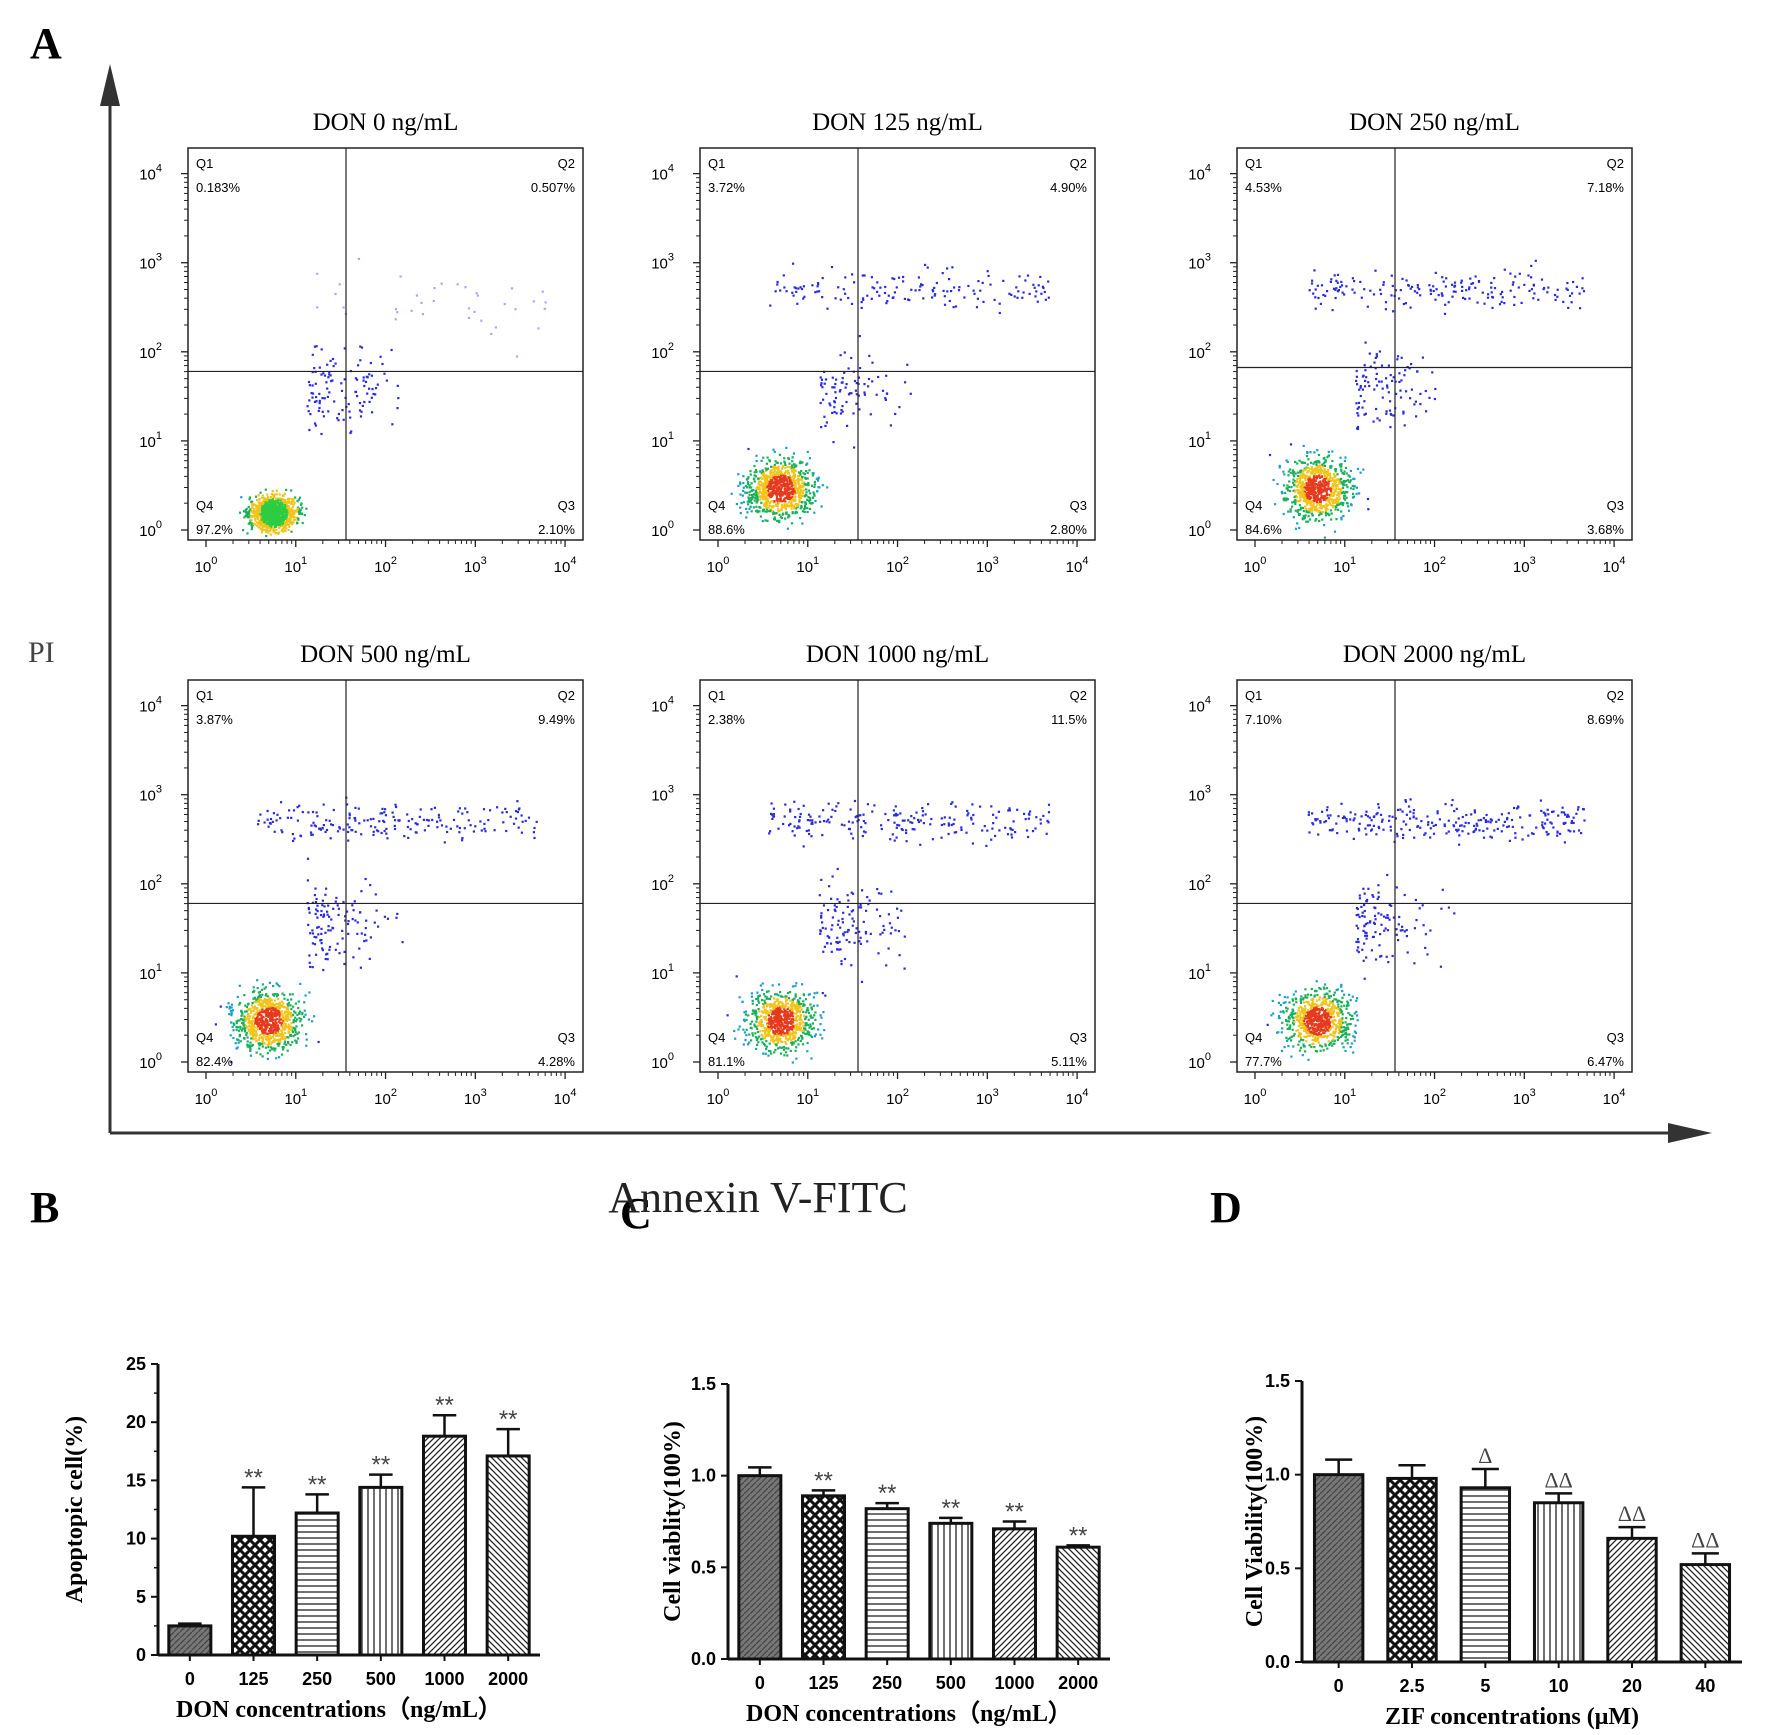  What do you see at coordinates (385, 1097) in the screenshot?
I see `x-tick-label: 102` at bounding box center [385, 1097].